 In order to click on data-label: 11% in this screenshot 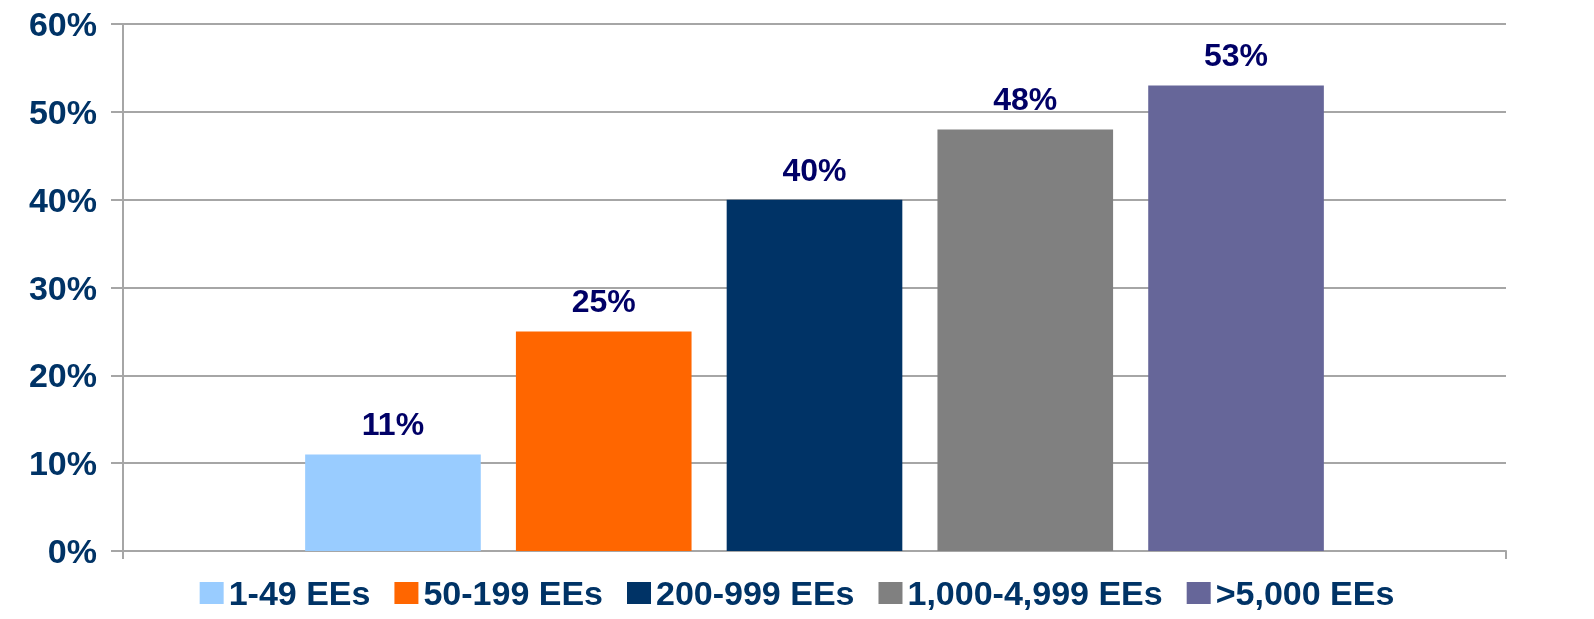, I will do `click(393, 424)`.